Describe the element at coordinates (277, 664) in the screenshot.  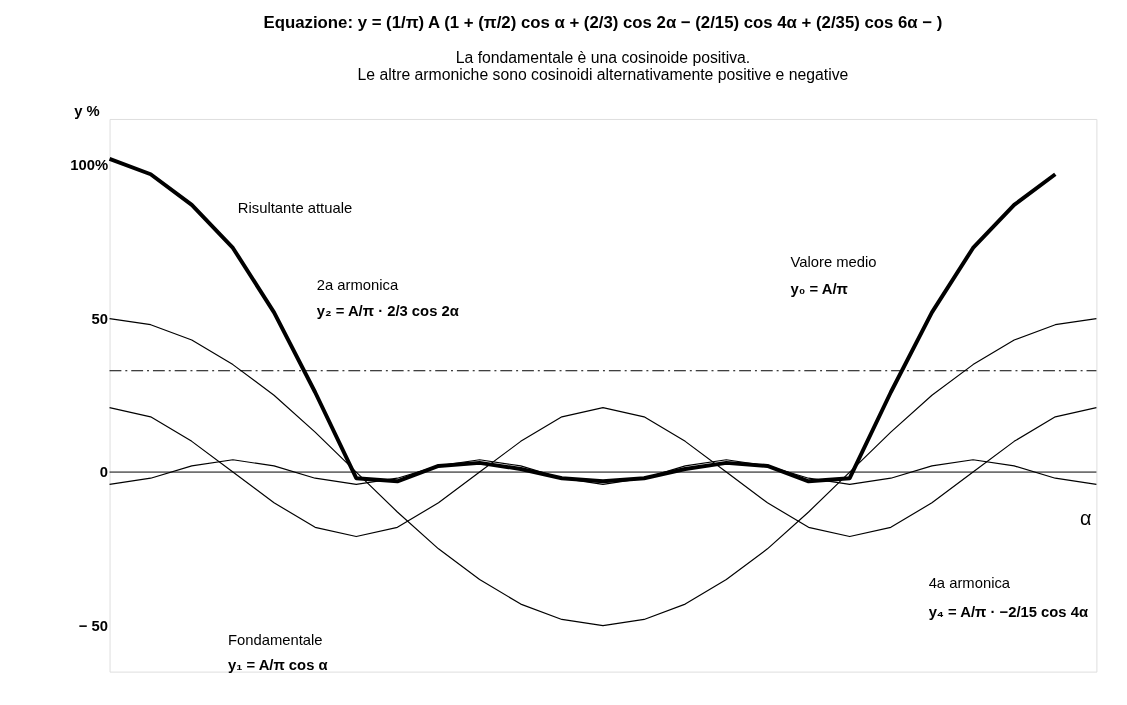
I see `annotation: y₁ = A/π cos α` at that location.